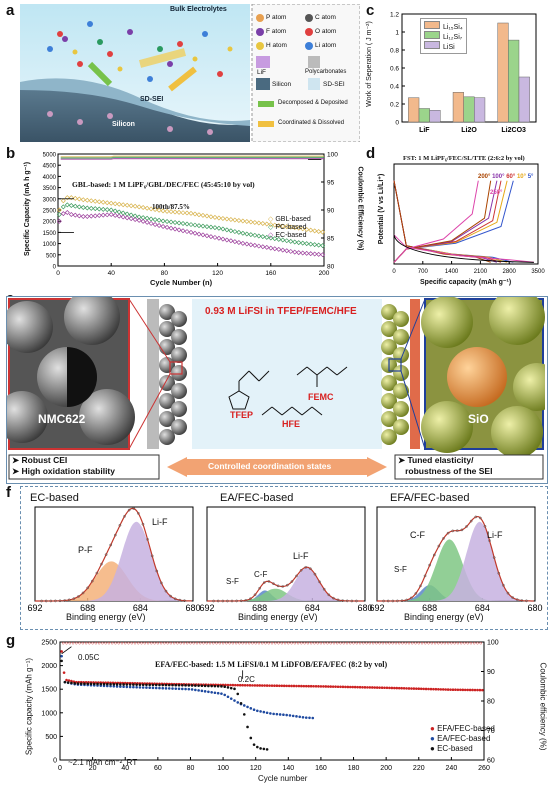 This screenshot has height=786, width=550. Describe the element at coordinates (10, 10) in the screenshot. I see `panel-label-a: a` at that location.